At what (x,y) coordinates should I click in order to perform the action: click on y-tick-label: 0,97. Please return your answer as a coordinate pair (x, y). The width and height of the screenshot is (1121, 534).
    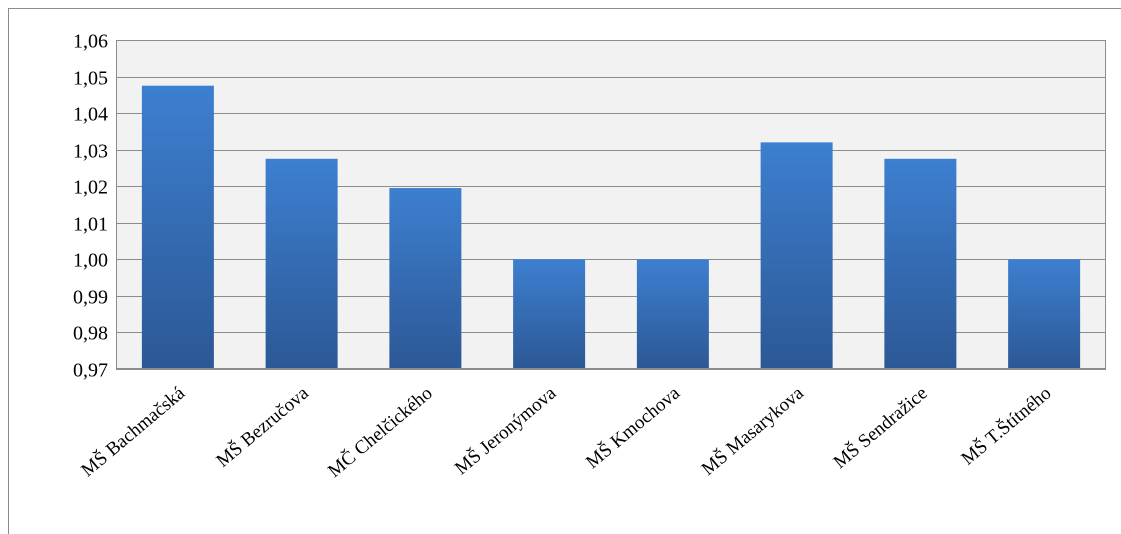
    Looking at the image, I should click on (90, 371).